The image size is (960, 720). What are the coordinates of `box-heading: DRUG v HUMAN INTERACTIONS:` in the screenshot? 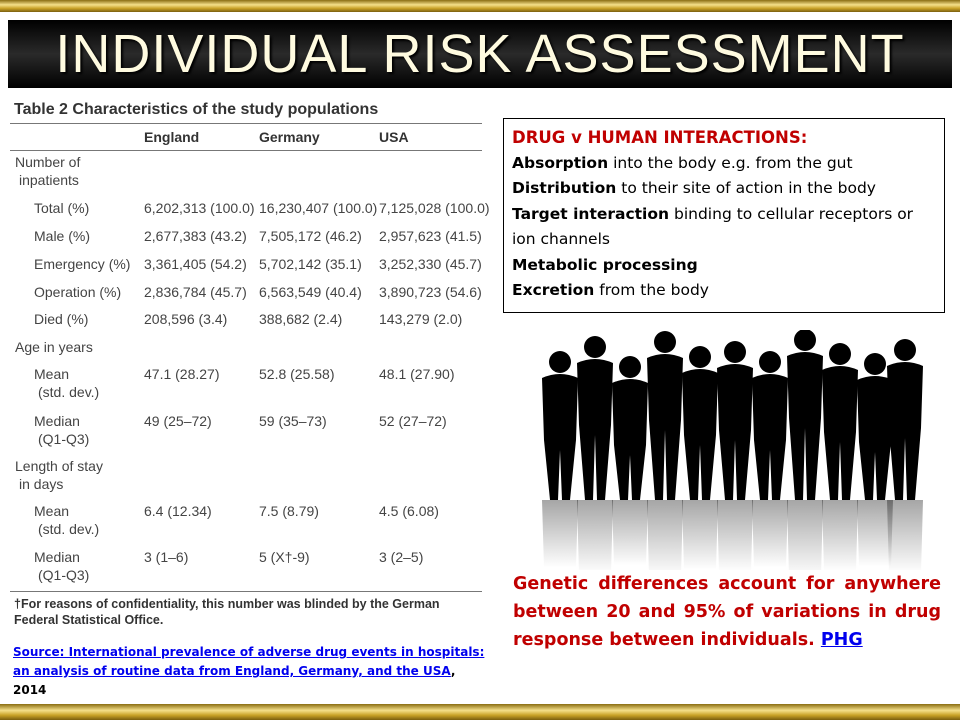 It's located at (660, 137).